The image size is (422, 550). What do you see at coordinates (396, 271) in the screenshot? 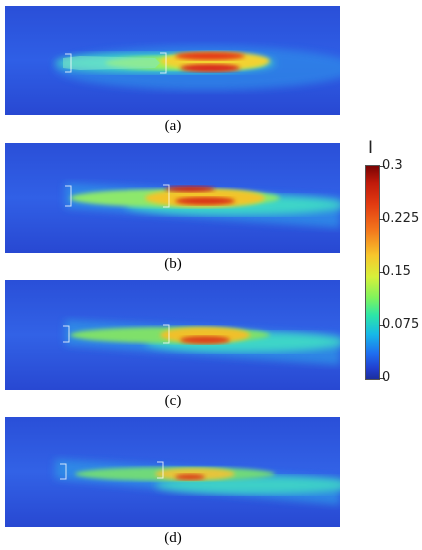
I see `tick-label: 0.15` at bounding box center [396, 271].